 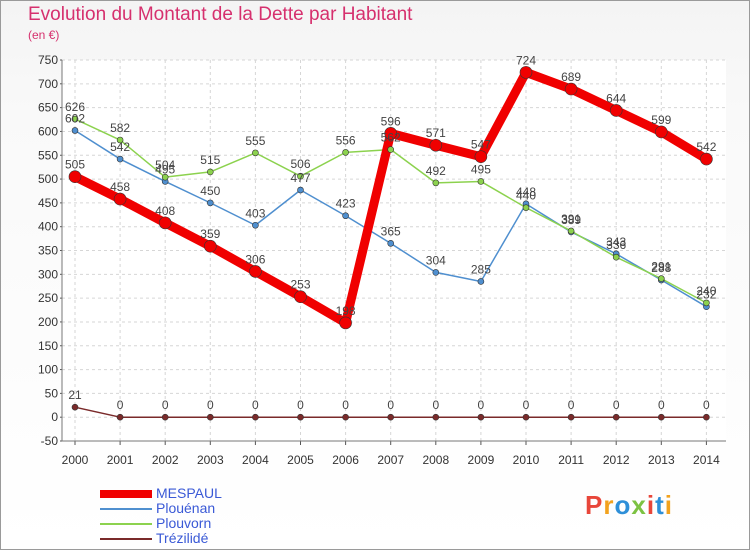 I want to click on data-label: 291, so click(x=661, y=267).